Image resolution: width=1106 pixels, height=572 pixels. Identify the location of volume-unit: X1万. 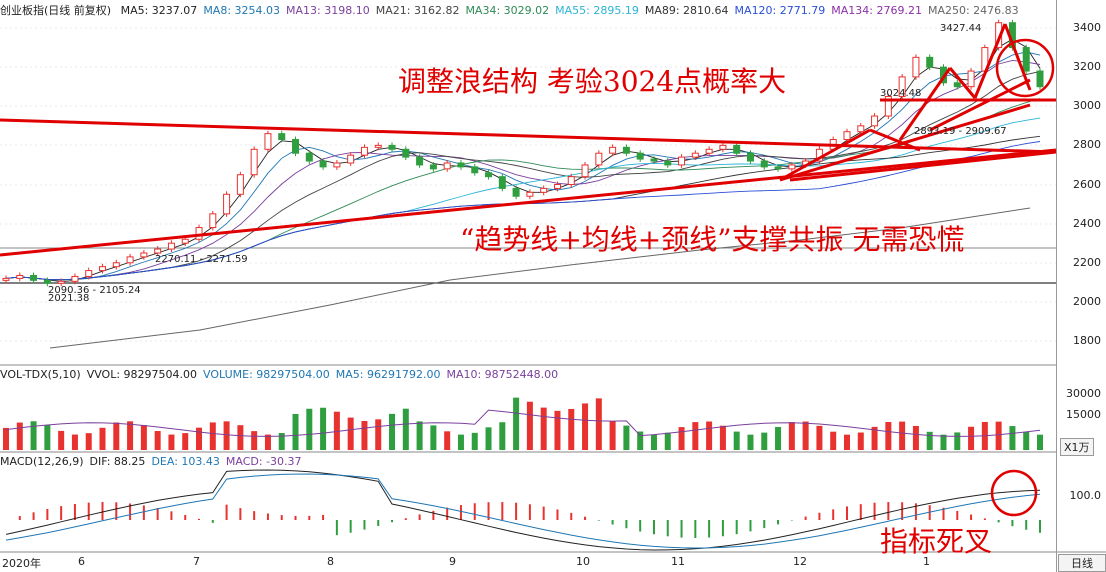
(1077, 447).